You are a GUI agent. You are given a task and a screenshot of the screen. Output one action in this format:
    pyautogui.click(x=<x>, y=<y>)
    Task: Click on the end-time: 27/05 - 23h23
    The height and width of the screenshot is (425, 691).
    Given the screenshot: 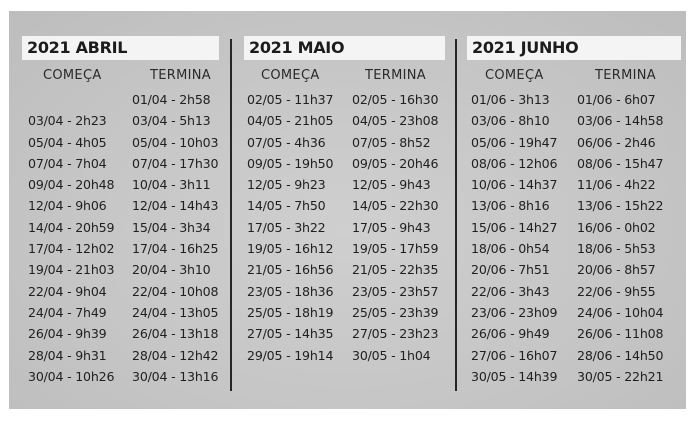 What is the action you would take?
    pyautogui.click(x=395, y=334)
    